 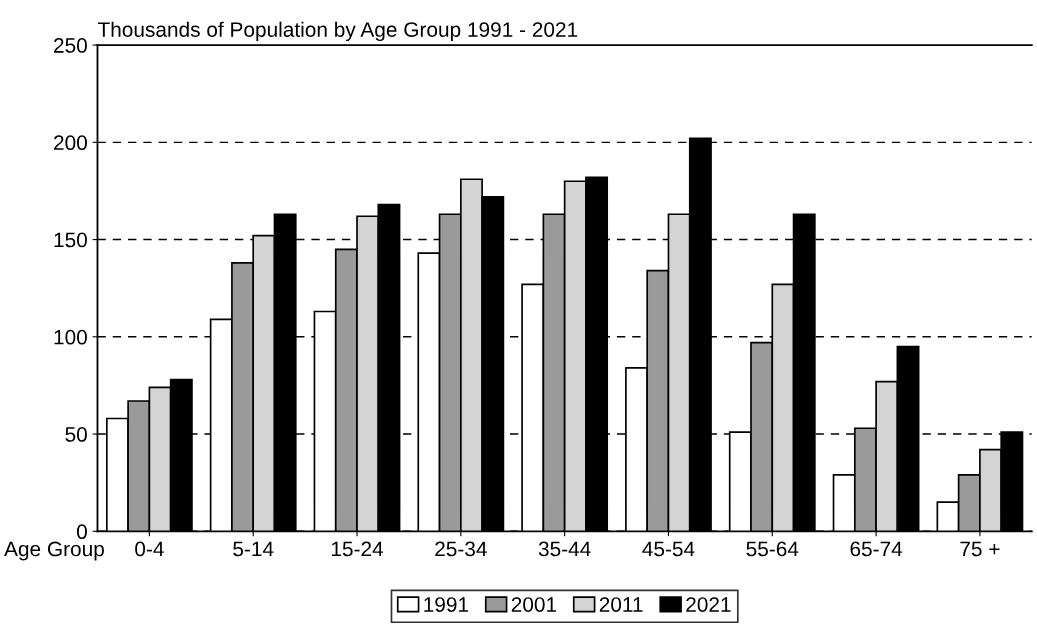 I want to click on x-tick-label: 25-34, so click(x=461, y=549).